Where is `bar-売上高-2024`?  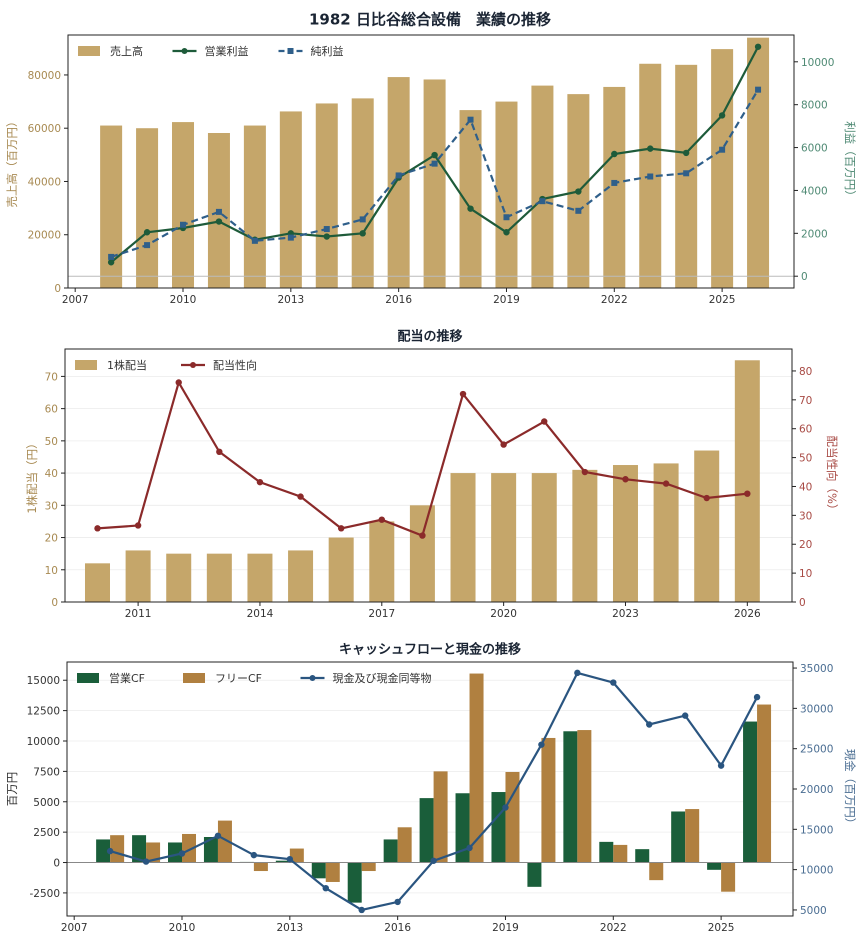
bar-売上高-2024 is located at coordinates (686, 176).